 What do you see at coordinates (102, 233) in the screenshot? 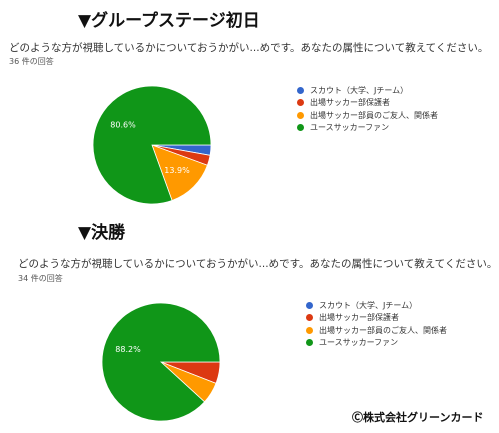
I see `section-2-heading: ▼決勝` at bounding box center [102, 233].